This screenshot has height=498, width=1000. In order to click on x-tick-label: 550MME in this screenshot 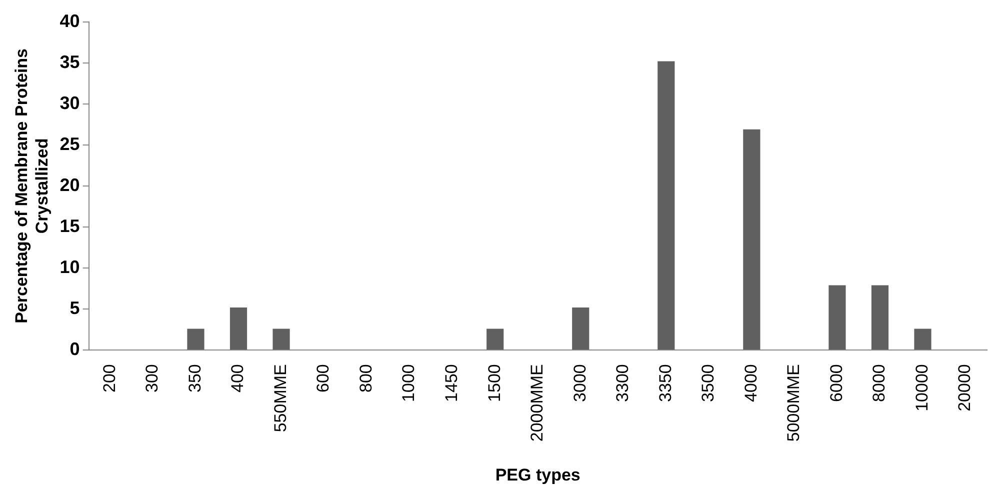, I will do `click(280, 398)`.